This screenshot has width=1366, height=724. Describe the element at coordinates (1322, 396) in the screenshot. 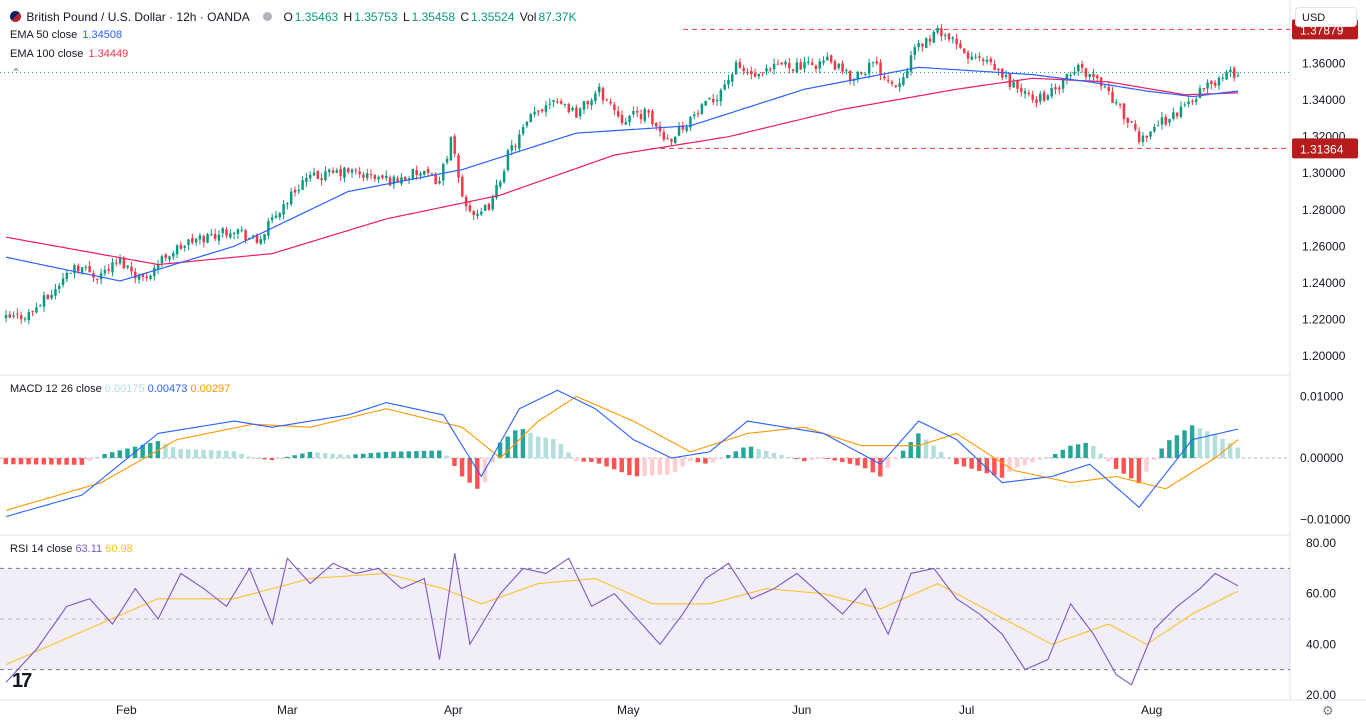

I see `macd-axis-tick: 0.01000` at that location.